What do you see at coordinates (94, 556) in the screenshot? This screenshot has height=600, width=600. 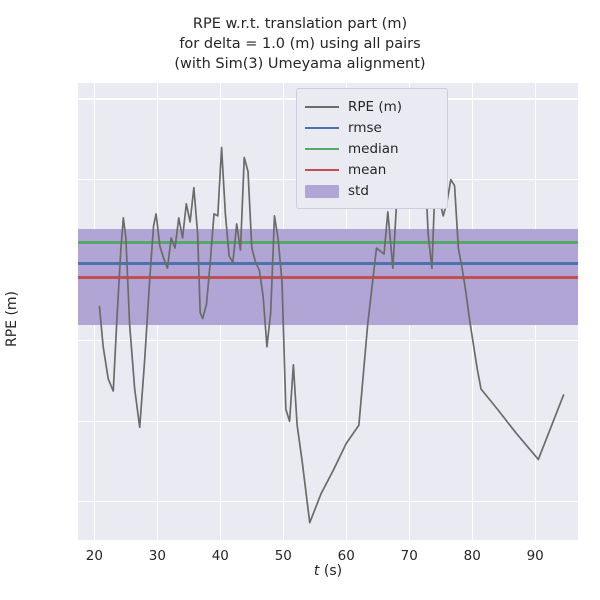 I see `x-tick-label: 20` at bounding box center [94, 556].